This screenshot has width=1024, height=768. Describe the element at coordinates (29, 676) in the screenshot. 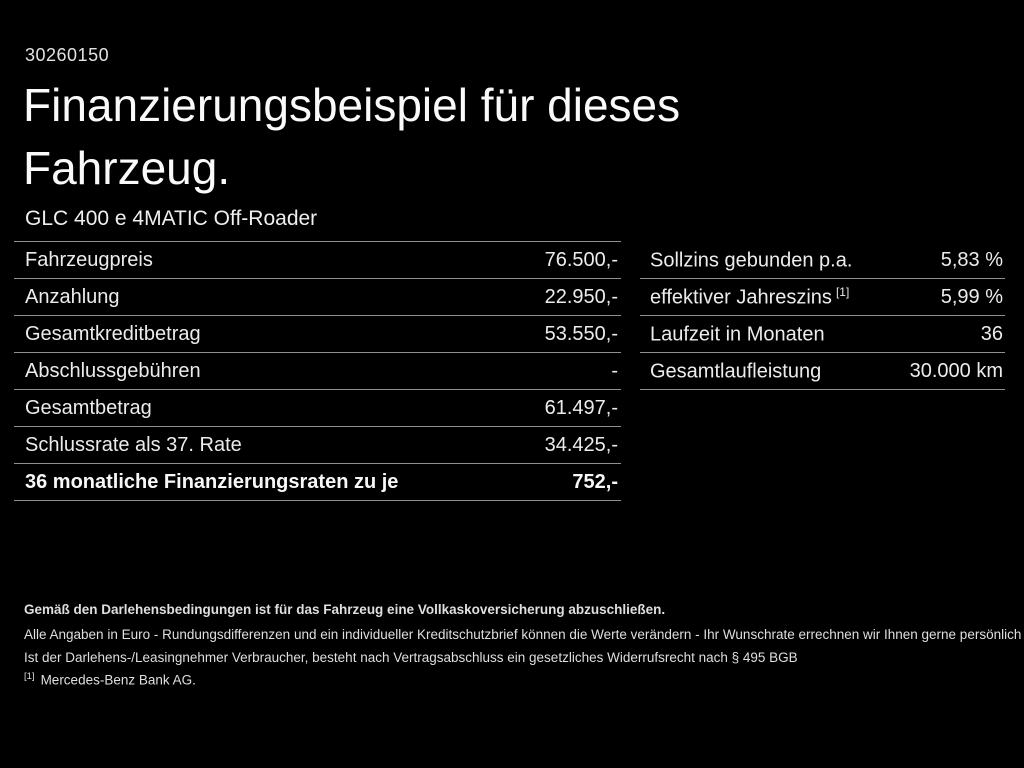

I see `footnote-marker: [1]` at that location.